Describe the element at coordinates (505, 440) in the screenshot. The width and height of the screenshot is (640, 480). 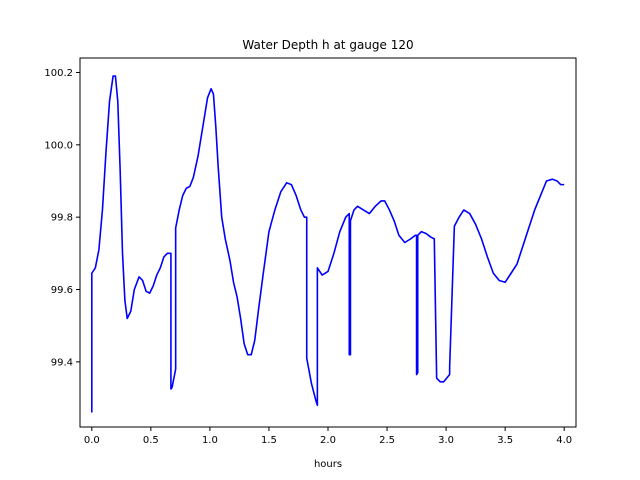
I see `x-tick-label: 3.5` at that location.